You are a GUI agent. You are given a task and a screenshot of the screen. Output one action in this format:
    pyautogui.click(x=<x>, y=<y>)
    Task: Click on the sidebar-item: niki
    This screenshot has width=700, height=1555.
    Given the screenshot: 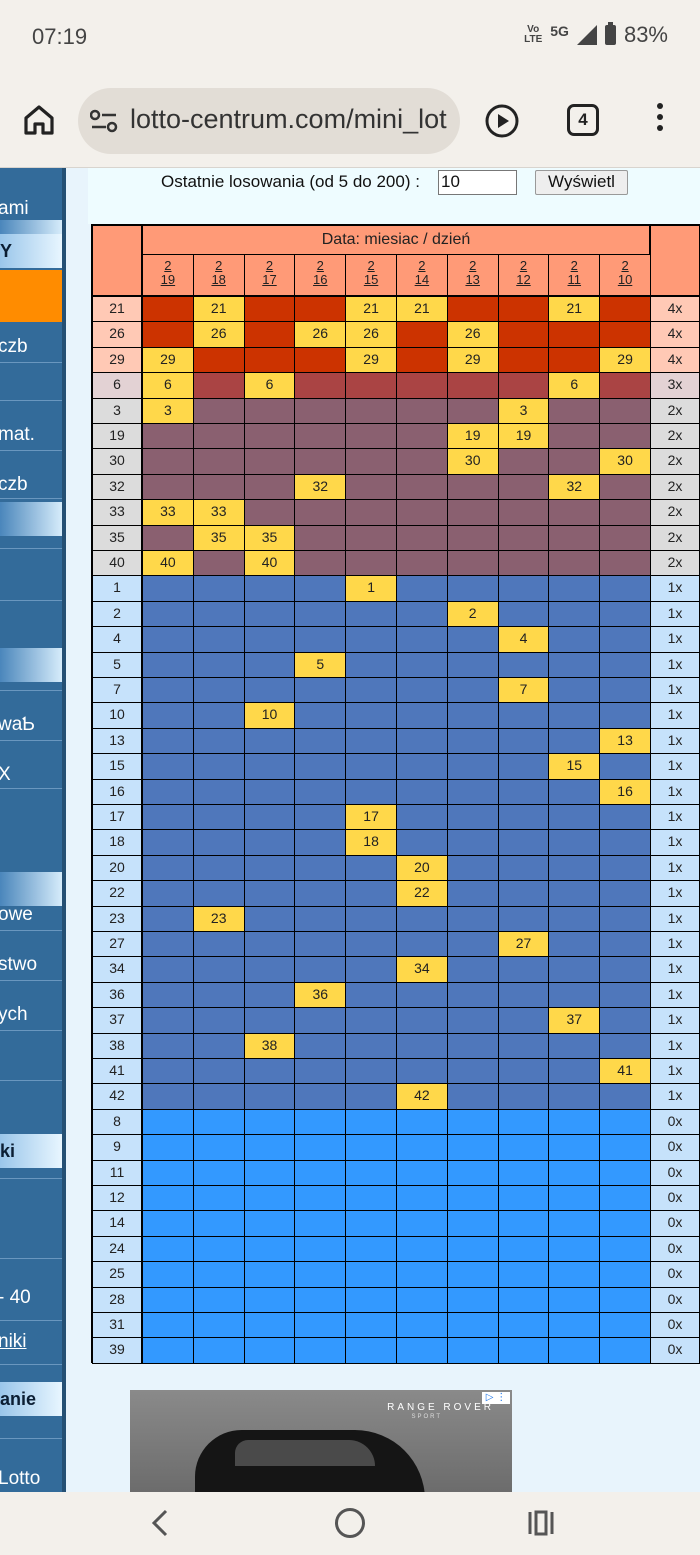 What is the action you would take?
    pyautogui.click(x=13, y=1341)
    